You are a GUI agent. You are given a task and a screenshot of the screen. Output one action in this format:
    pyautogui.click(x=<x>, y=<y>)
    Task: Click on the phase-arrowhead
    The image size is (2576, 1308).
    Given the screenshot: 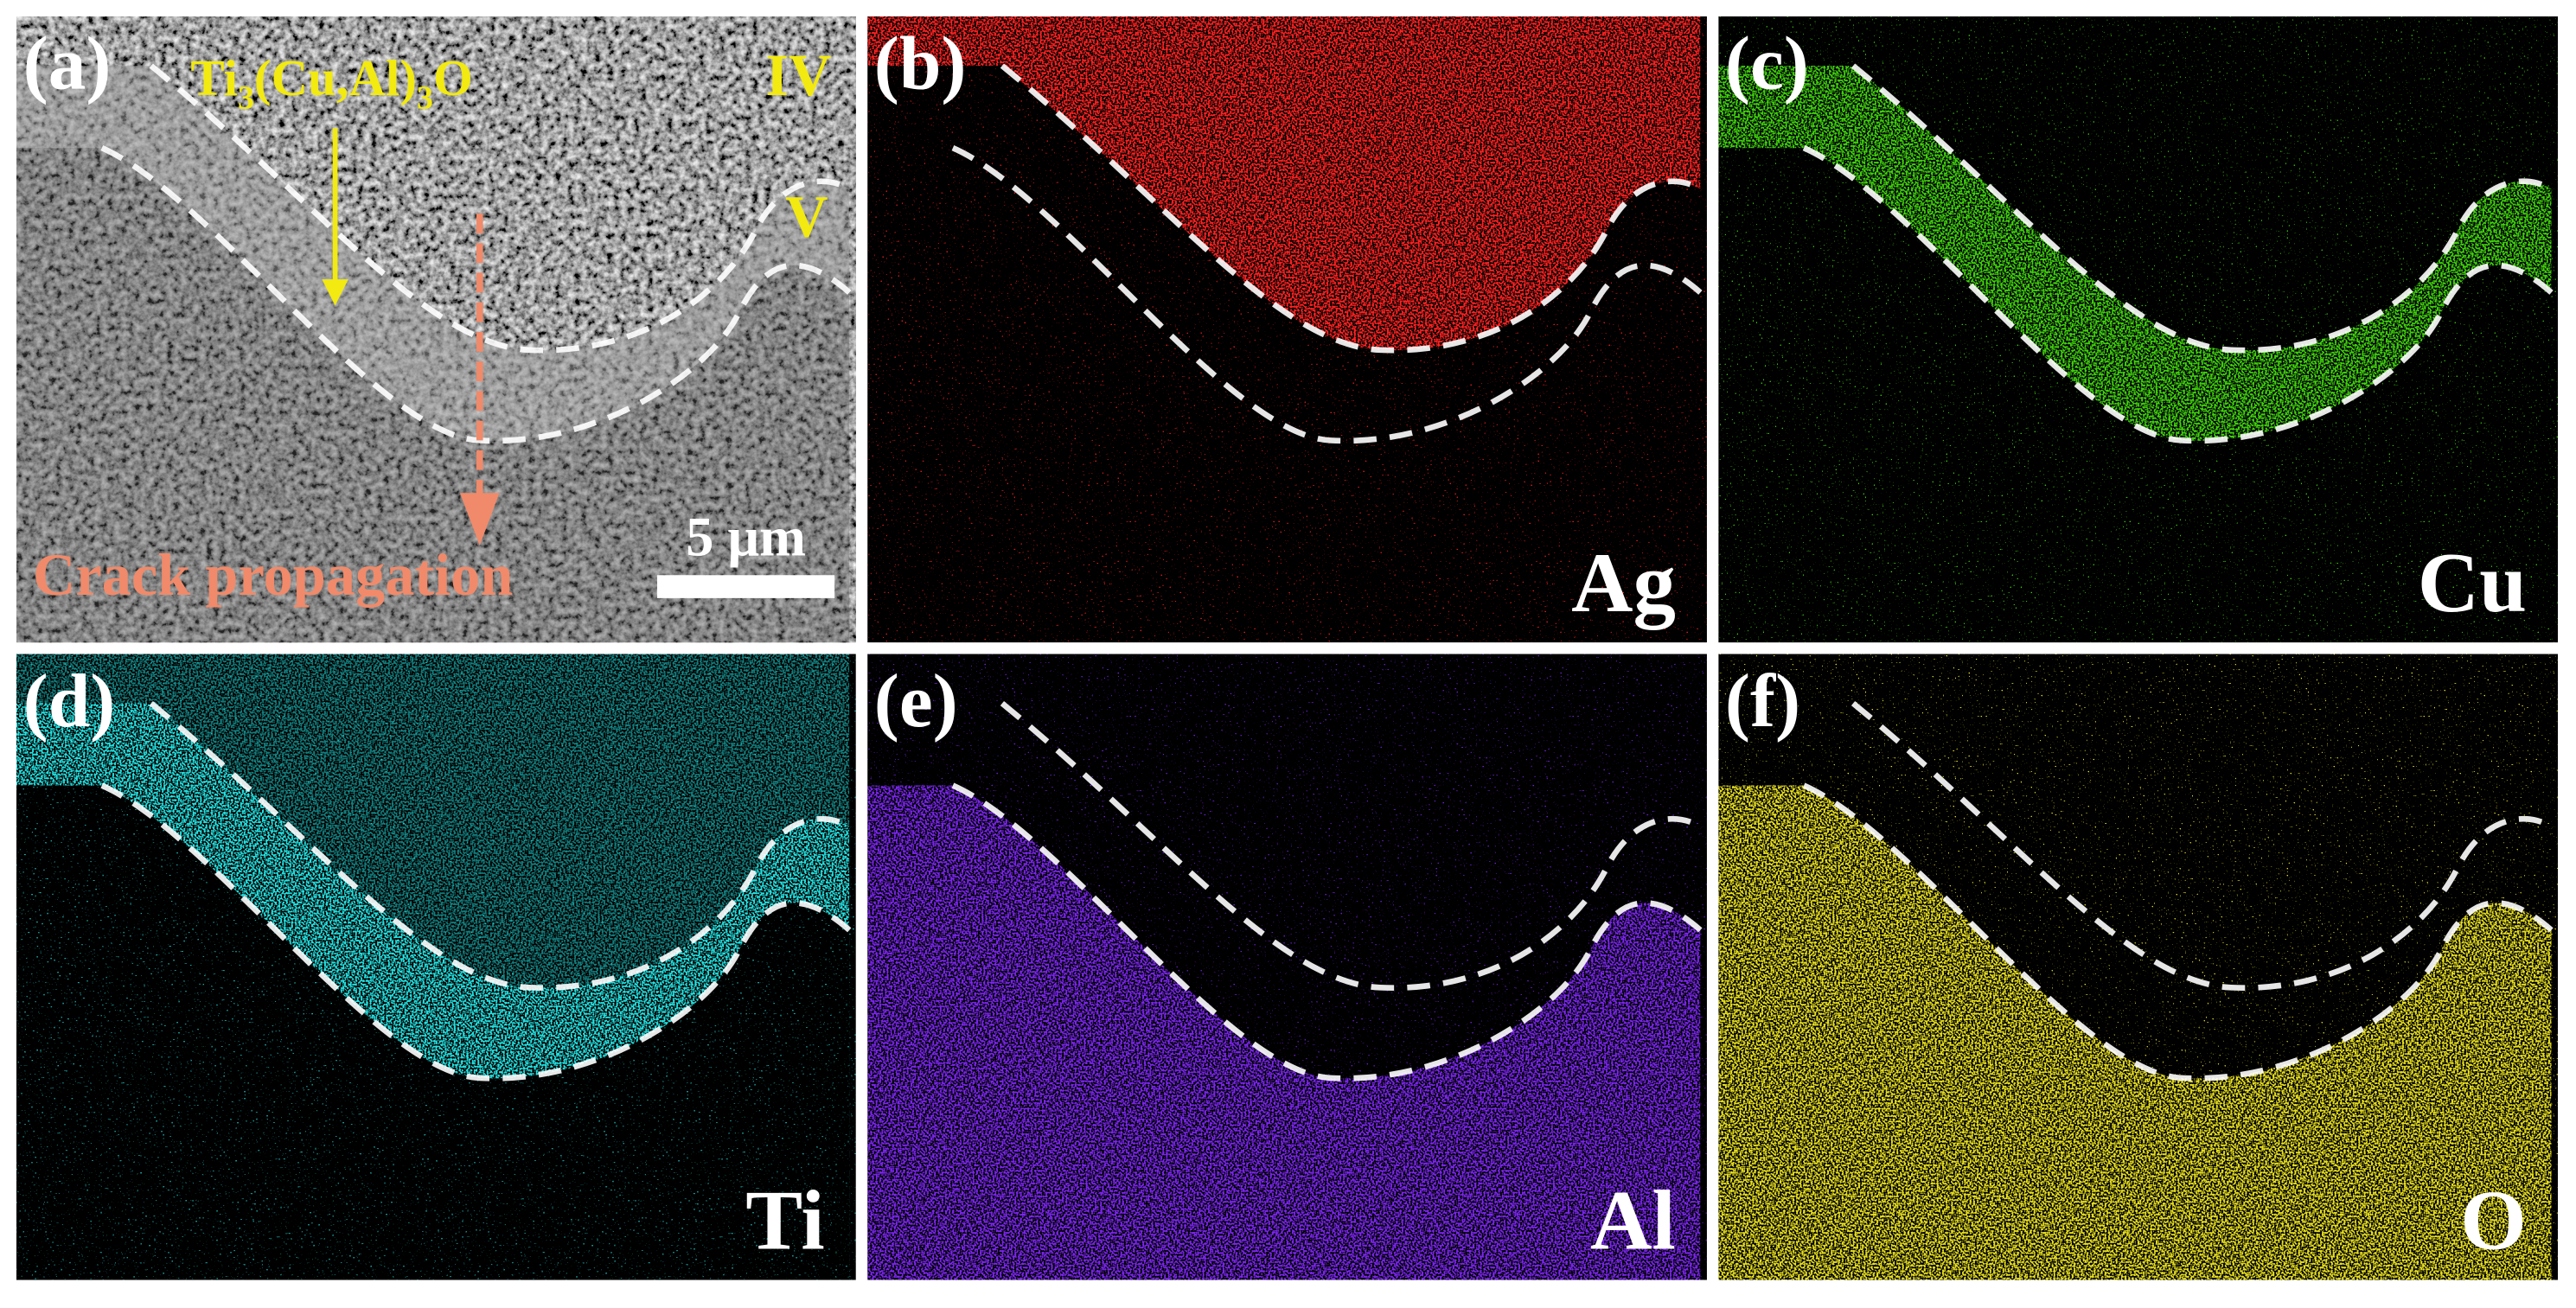 What is the action you would take?
    pyautogui.click(x=335, y=292)
    